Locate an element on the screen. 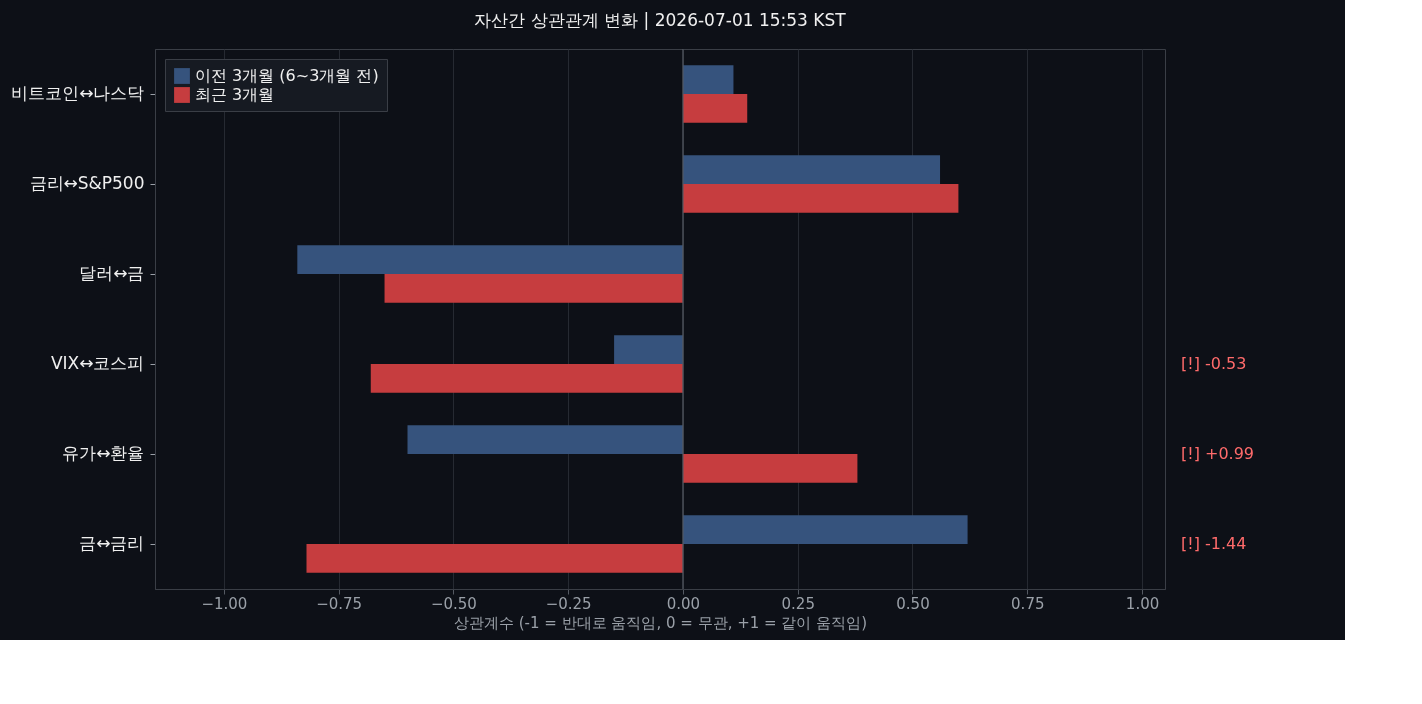 The width and height of the screenshot is (1422, 704). text: [!] -1.44 is located at coordinates (1214, 543).